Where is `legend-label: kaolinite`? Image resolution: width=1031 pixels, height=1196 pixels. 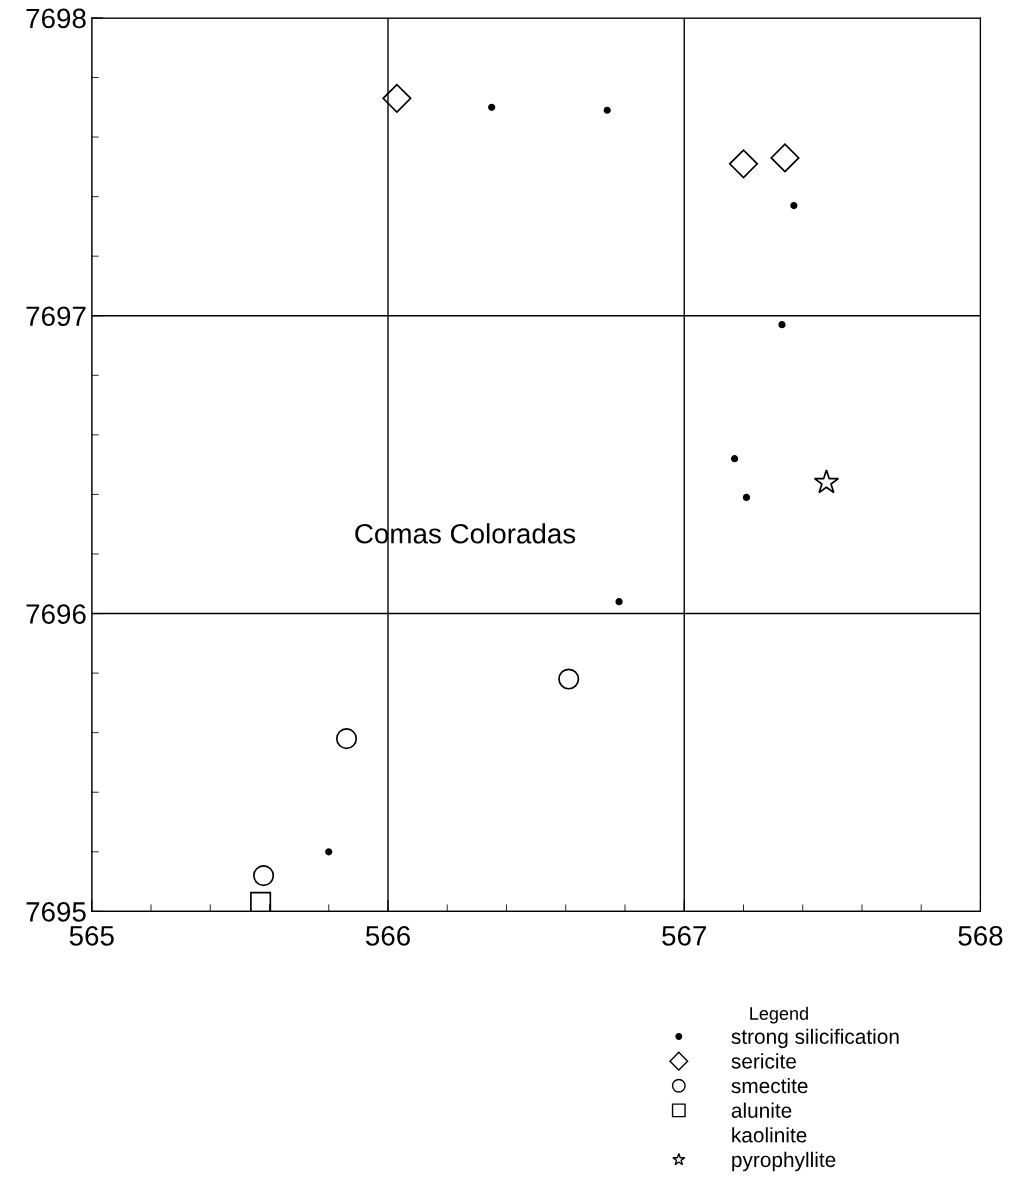
legend-label: kaolinite is located at coordinates (769, 1135).